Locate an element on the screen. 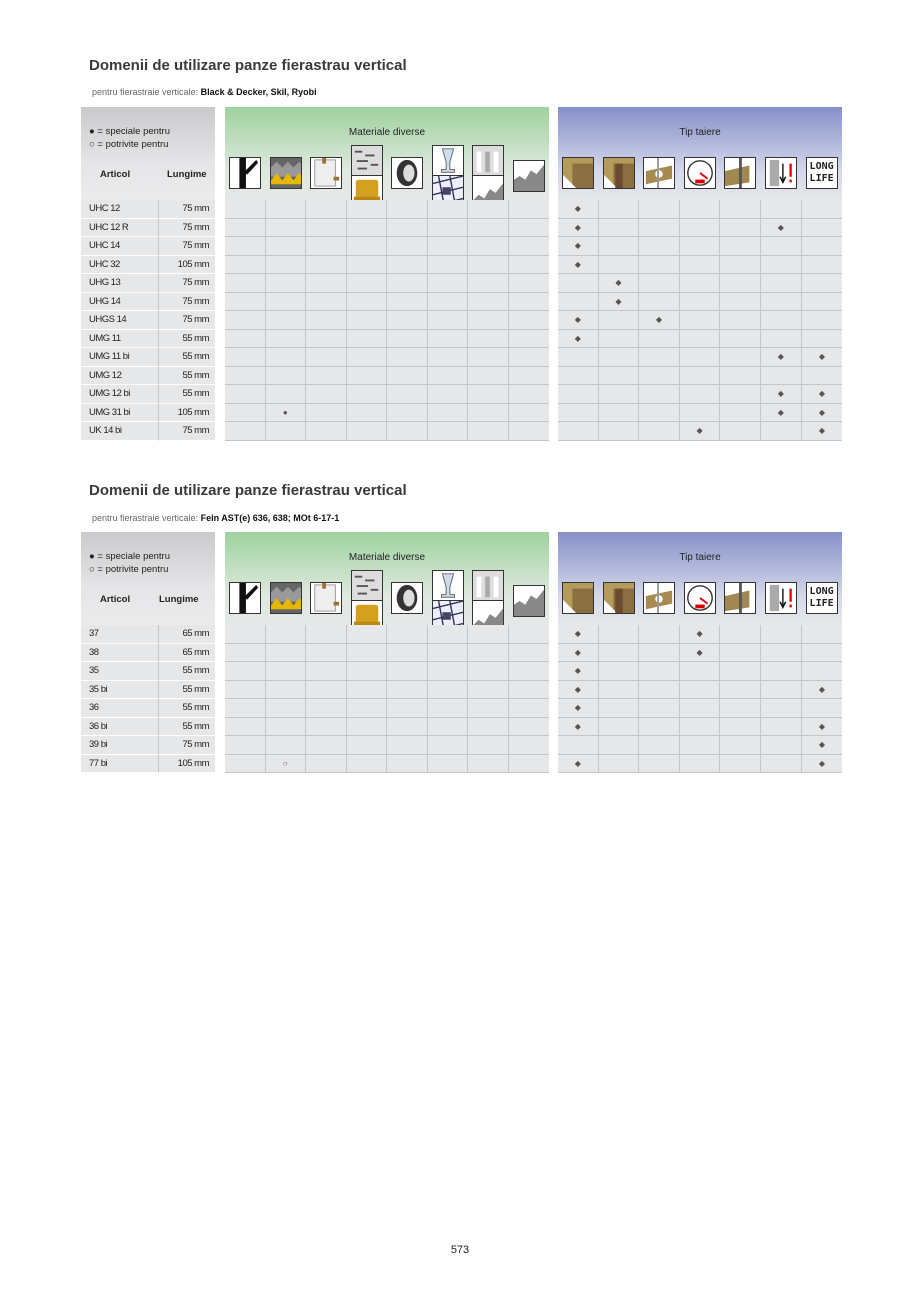 Image resolution: width=920 pixels, height=1301 pixels. long-life-text: LIFE is located at coordinates (821, 603).